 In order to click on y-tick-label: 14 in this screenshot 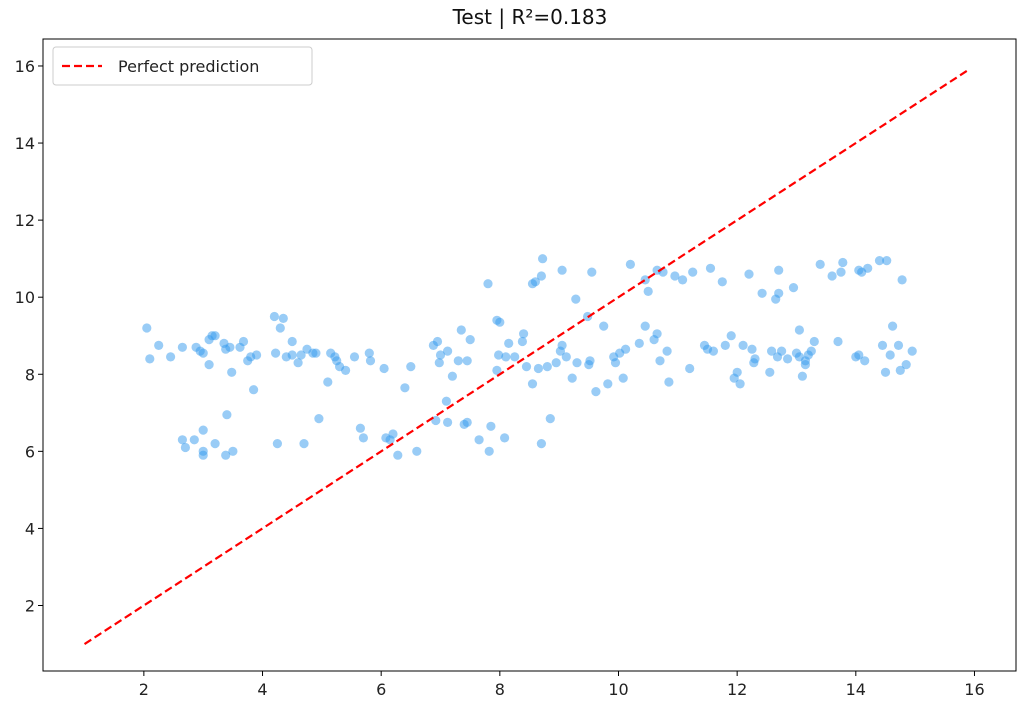, I will do `click(25, 143)`.